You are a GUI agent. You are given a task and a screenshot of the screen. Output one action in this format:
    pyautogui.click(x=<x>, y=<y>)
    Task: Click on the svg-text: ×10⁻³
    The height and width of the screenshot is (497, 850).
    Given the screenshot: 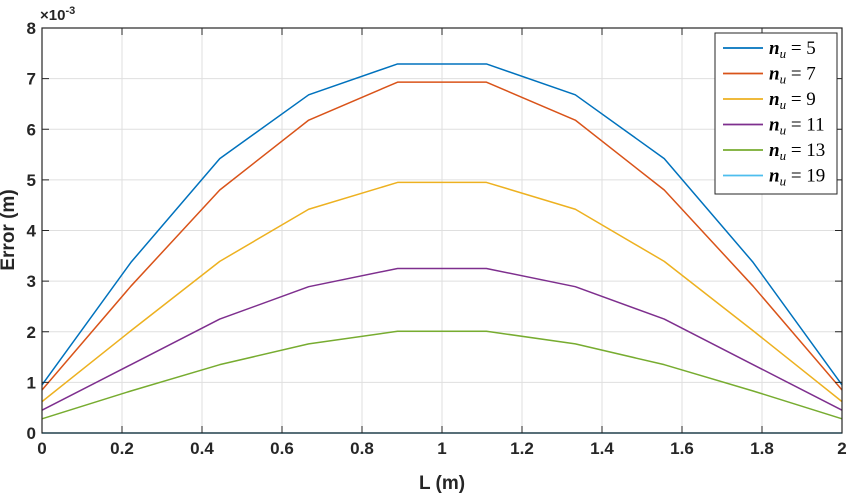 What is the action you would take?
    pyautogui.click(x=57, y=14)
    